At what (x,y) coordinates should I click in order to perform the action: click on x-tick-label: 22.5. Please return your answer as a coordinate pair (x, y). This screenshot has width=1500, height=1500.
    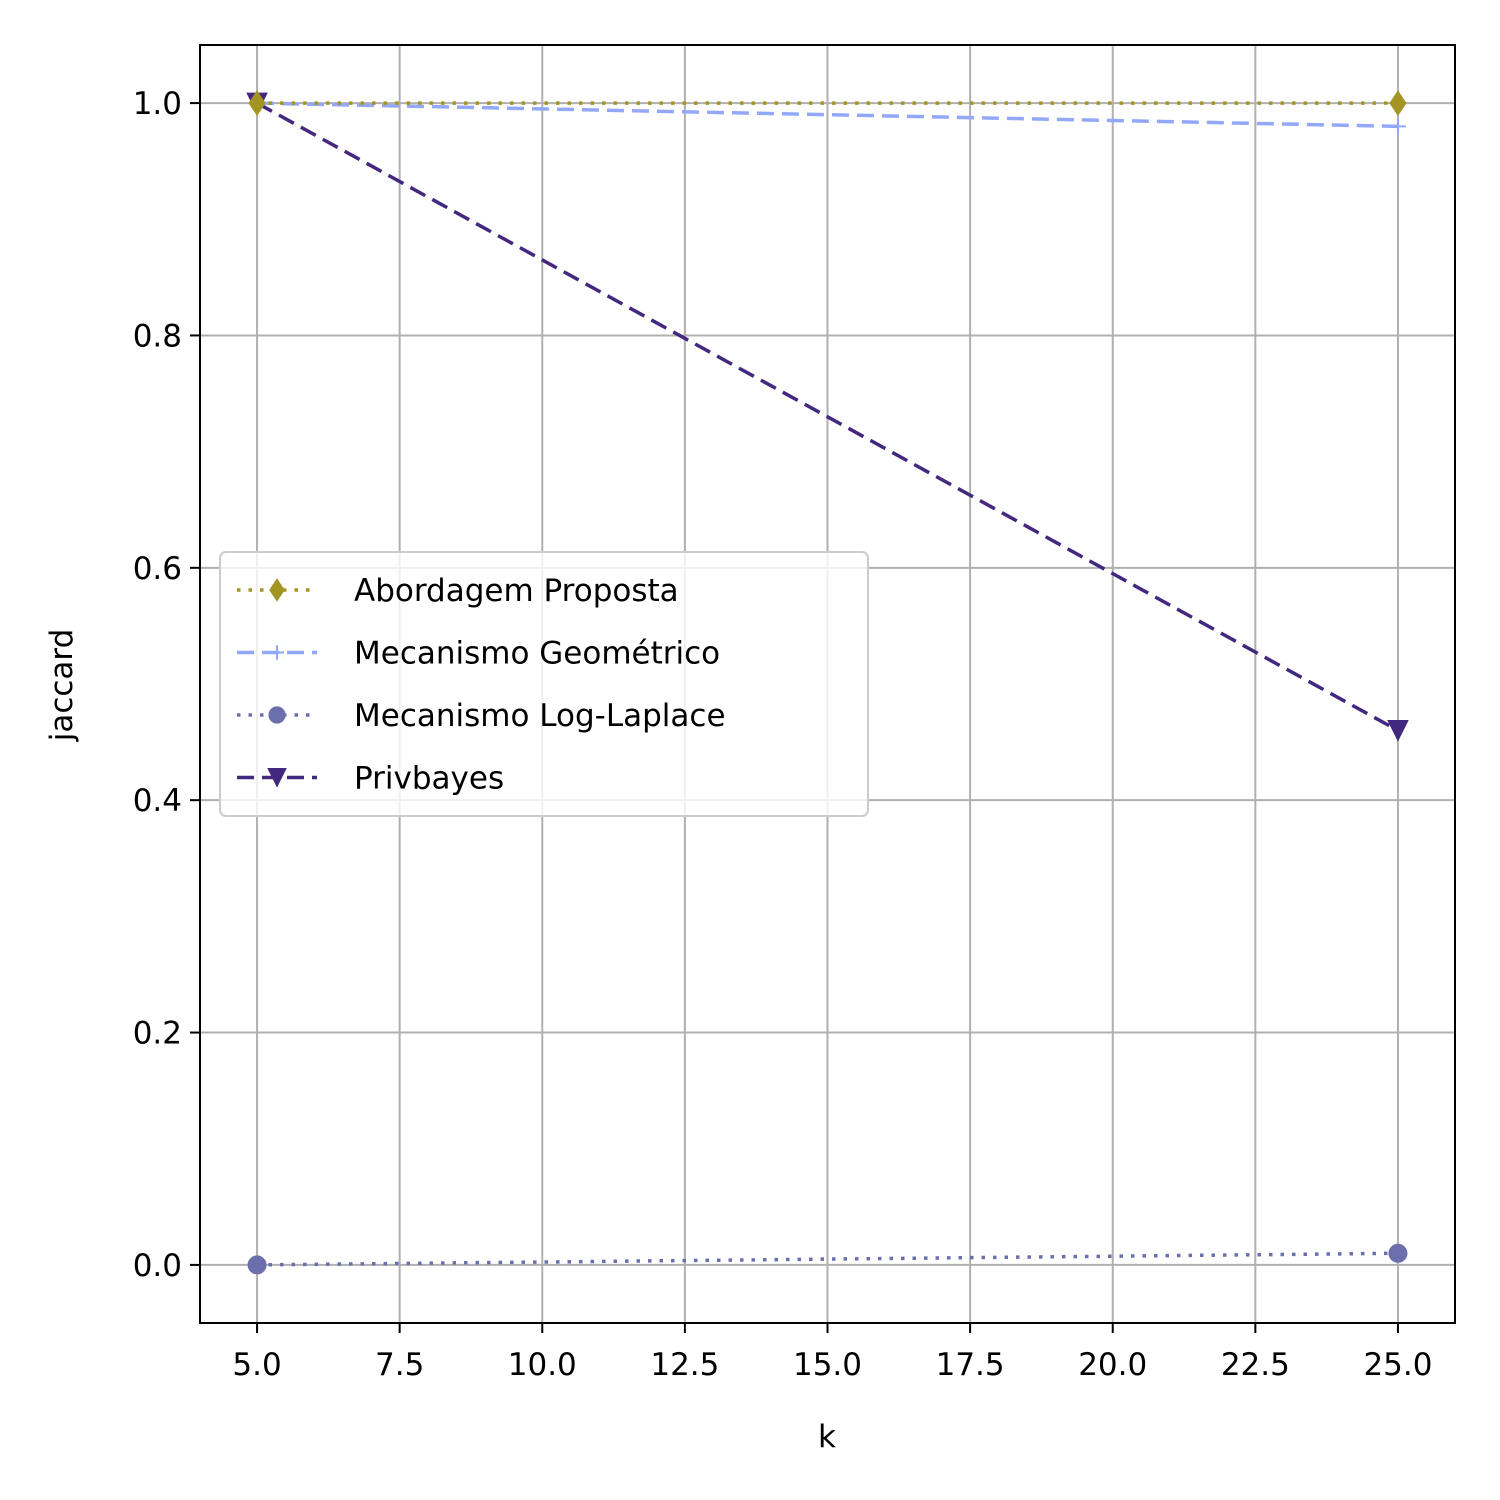
    Looking at the image, I should click on (1255, 1365).